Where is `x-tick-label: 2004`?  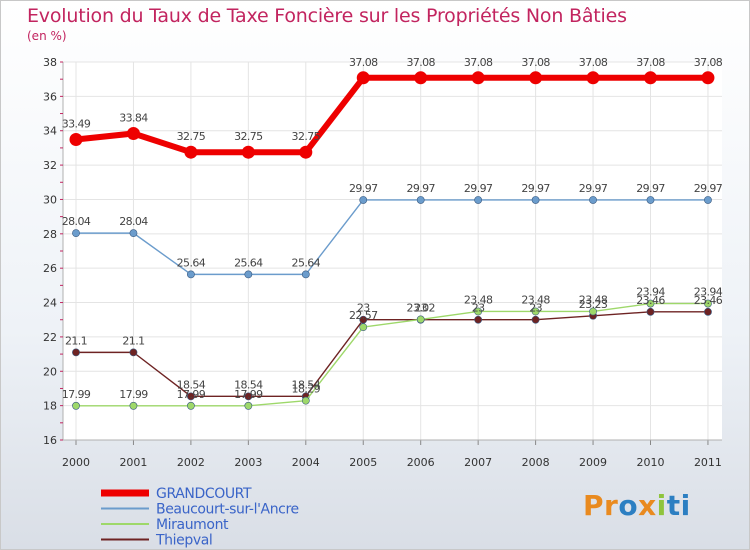 x-tick-label: 2004 is located at coordinates (306, 462).